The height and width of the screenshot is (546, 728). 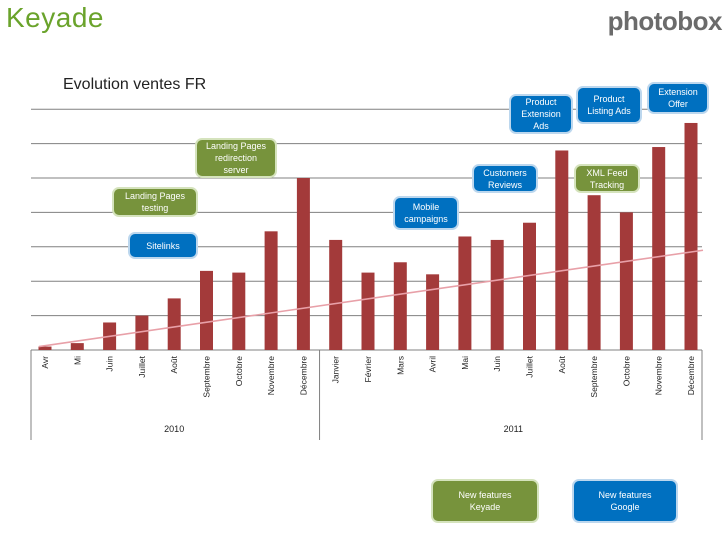 What do you see at coordinates (336, 370) in the screenshot?
I see `x-tick-label: Janvier` at bounding box center [336, 370].